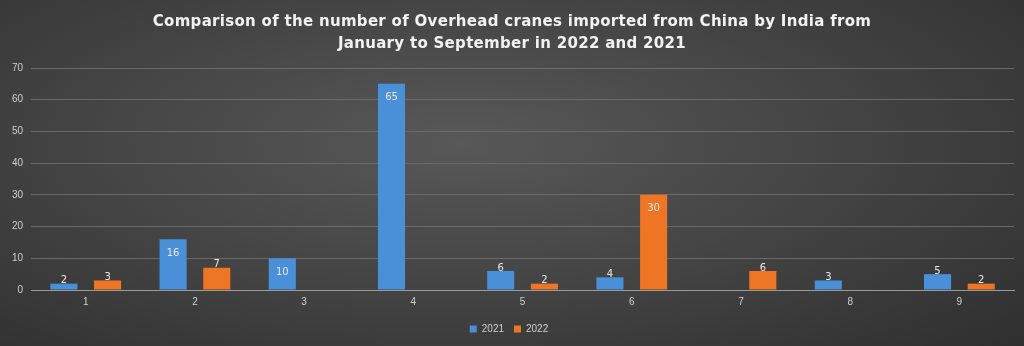 This screenshot has width=1024, height=346. I want to click on data-label: 30, so click(653, 208).